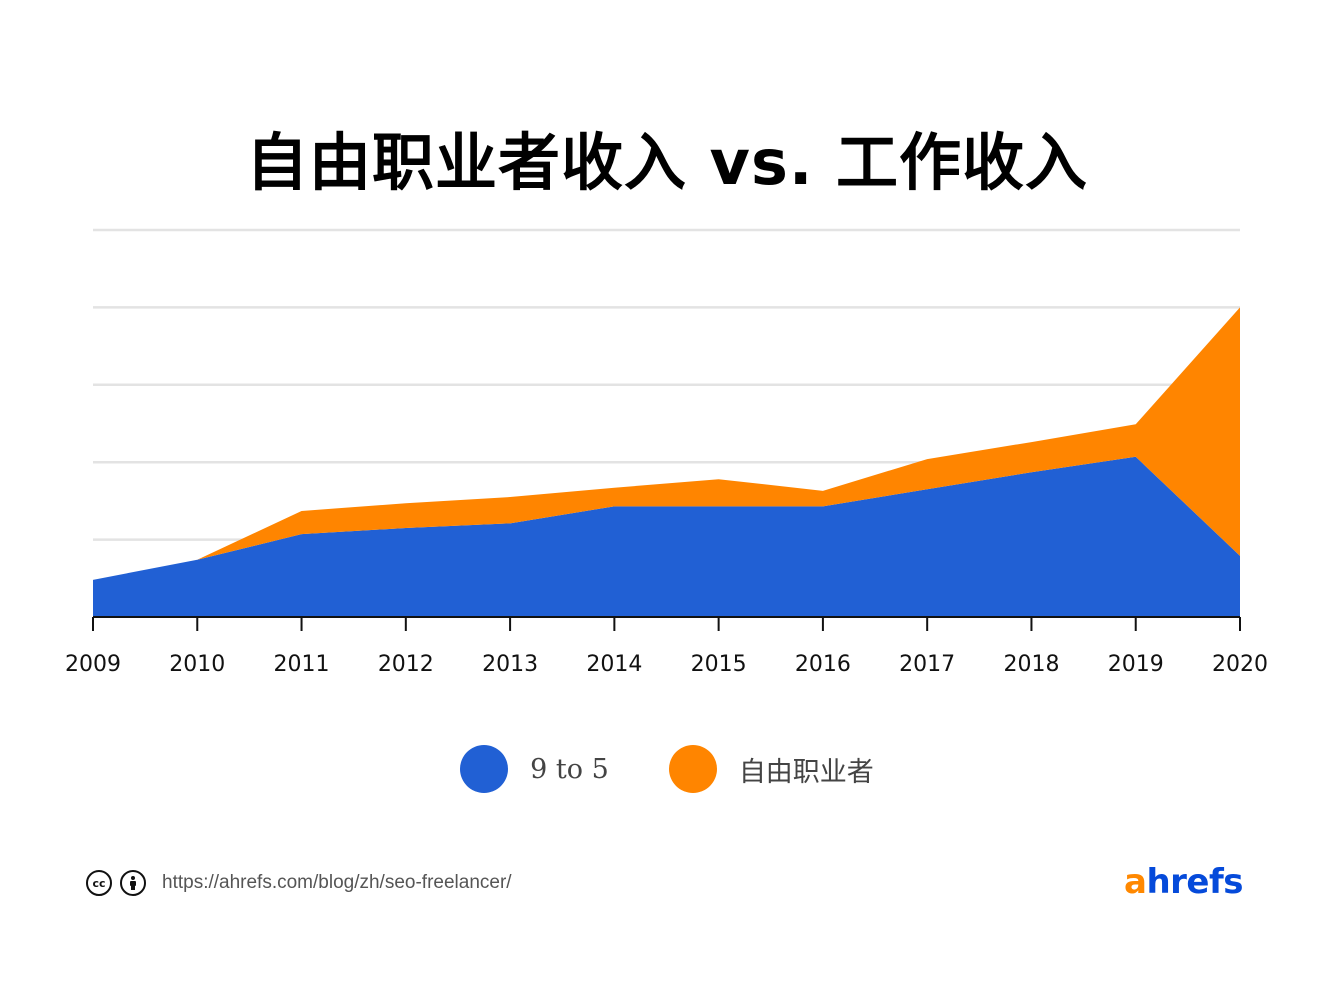 The height and width of the screenshot is (986, 1334). I want to click on creative-commons-icon: cc, so click(99, 883).